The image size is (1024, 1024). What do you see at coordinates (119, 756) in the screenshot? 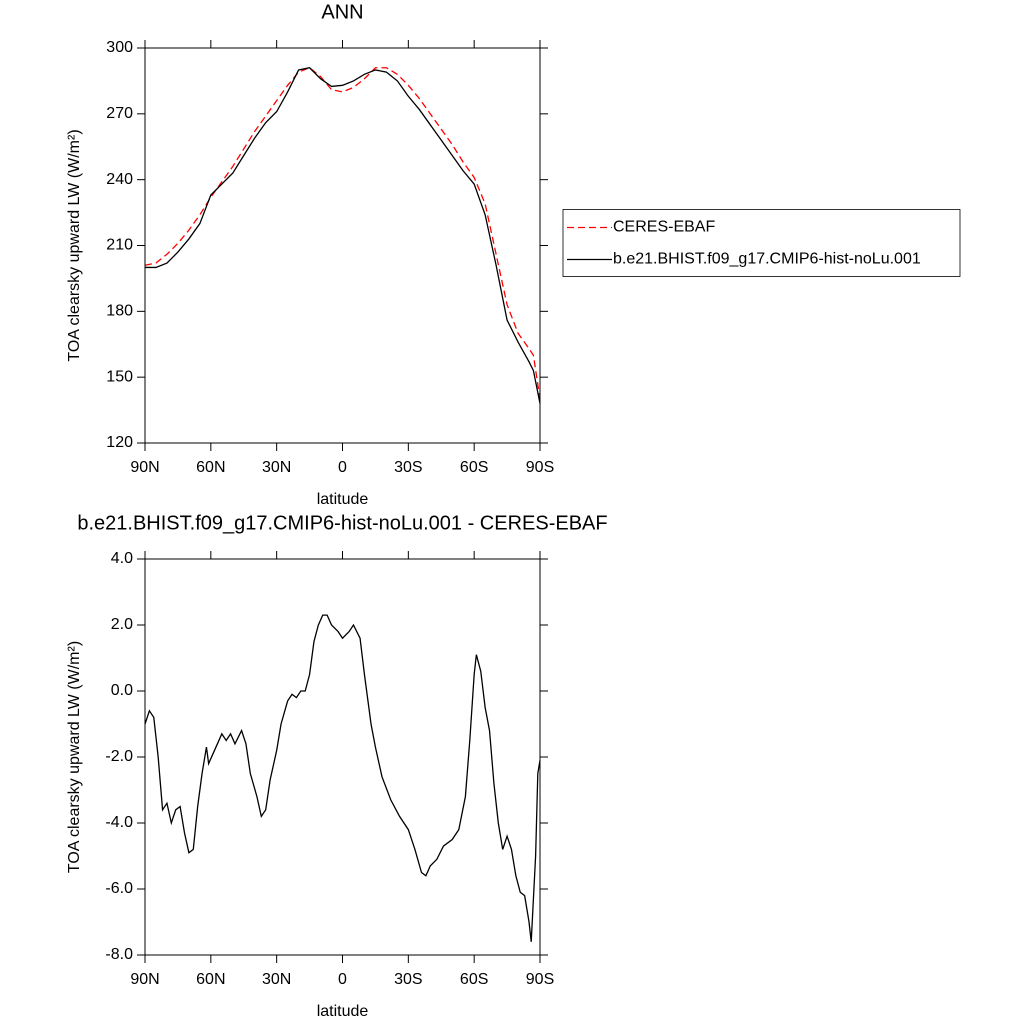
I see `y-tick-label: -2.0` at bounding box center [119, 756].